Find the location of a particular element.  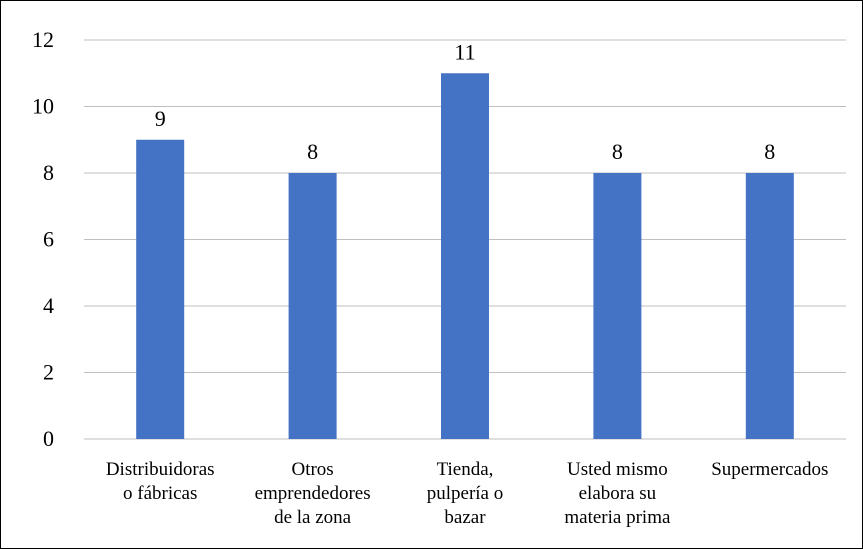

data-label: 11 is located at coordinates (464, 51).